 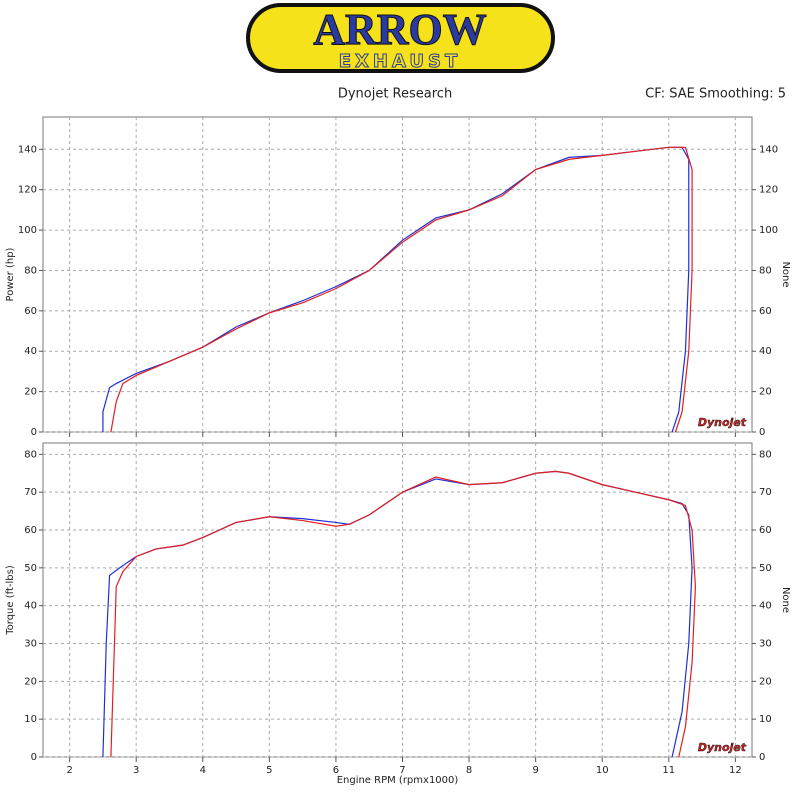 What do you see at coordinates (765, 492) in the screenshot?
I see `y2-tick-label: 70` at bounding box center [765, 492].